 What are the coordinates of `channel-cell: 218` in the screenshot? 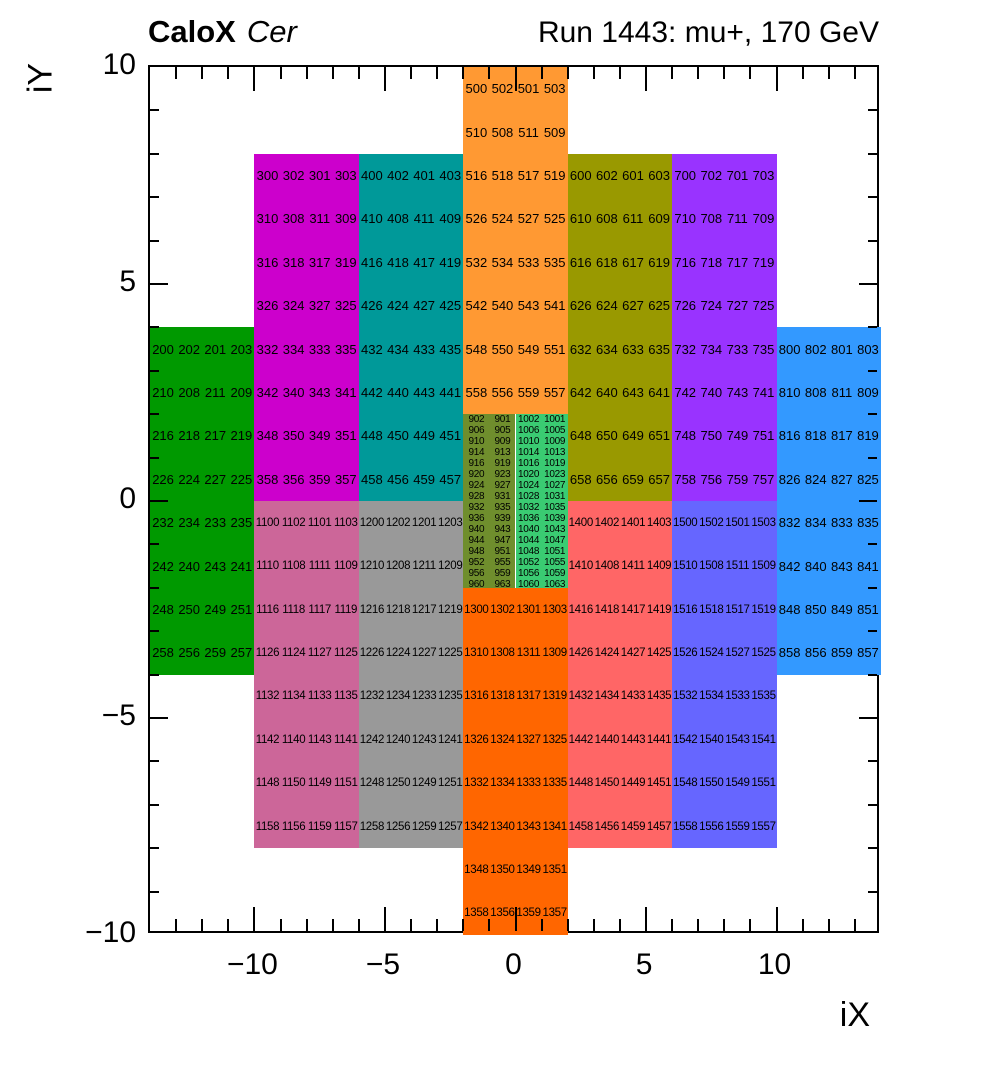 It's located at (189, 436).